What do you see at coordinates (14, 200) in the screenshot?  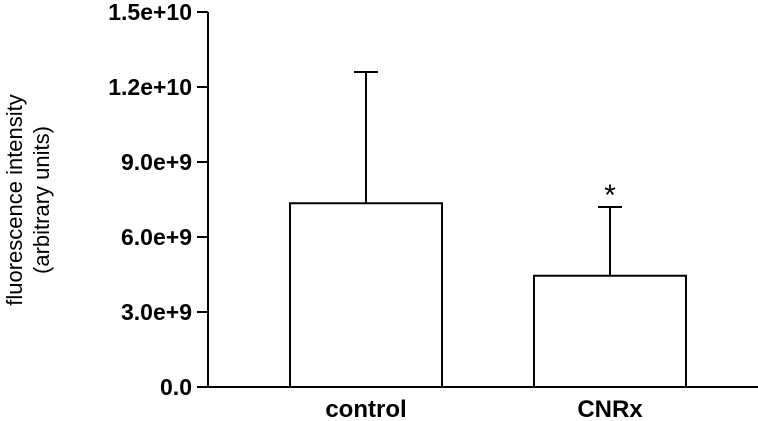 I see `y-axis-title-line-1: fluorescence intensity` at bounding box center [14, 200].